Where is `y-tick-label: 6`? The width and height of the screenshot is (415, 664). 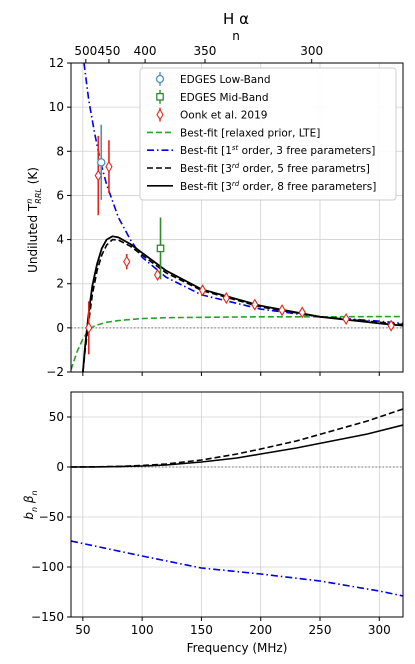
y-tick-label: 6 is located at coordinates (60, 195).